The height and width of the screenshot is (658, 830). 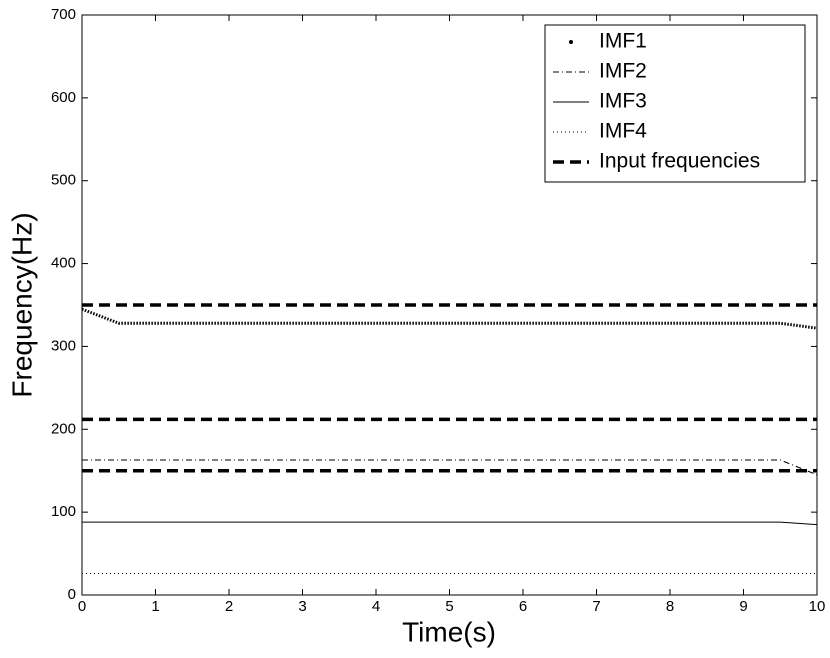 I want to click on y-tick-label: 200, so click(x=63, y=428).